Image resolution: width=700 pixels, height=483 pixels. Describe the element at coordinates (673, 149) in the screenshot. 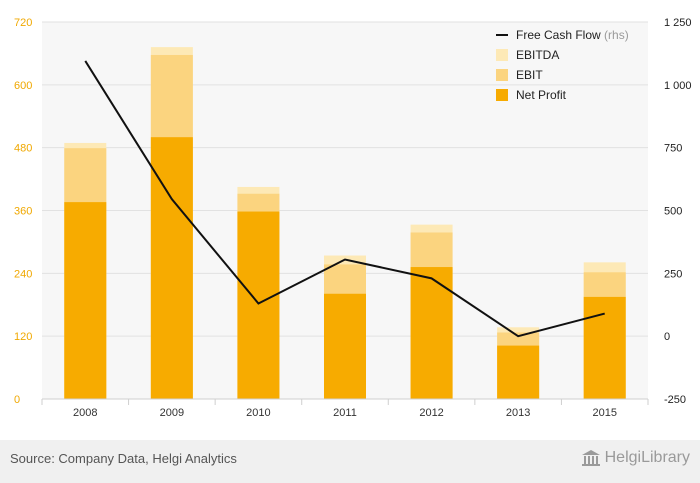

I see `right-tick-label: 750` at that location.